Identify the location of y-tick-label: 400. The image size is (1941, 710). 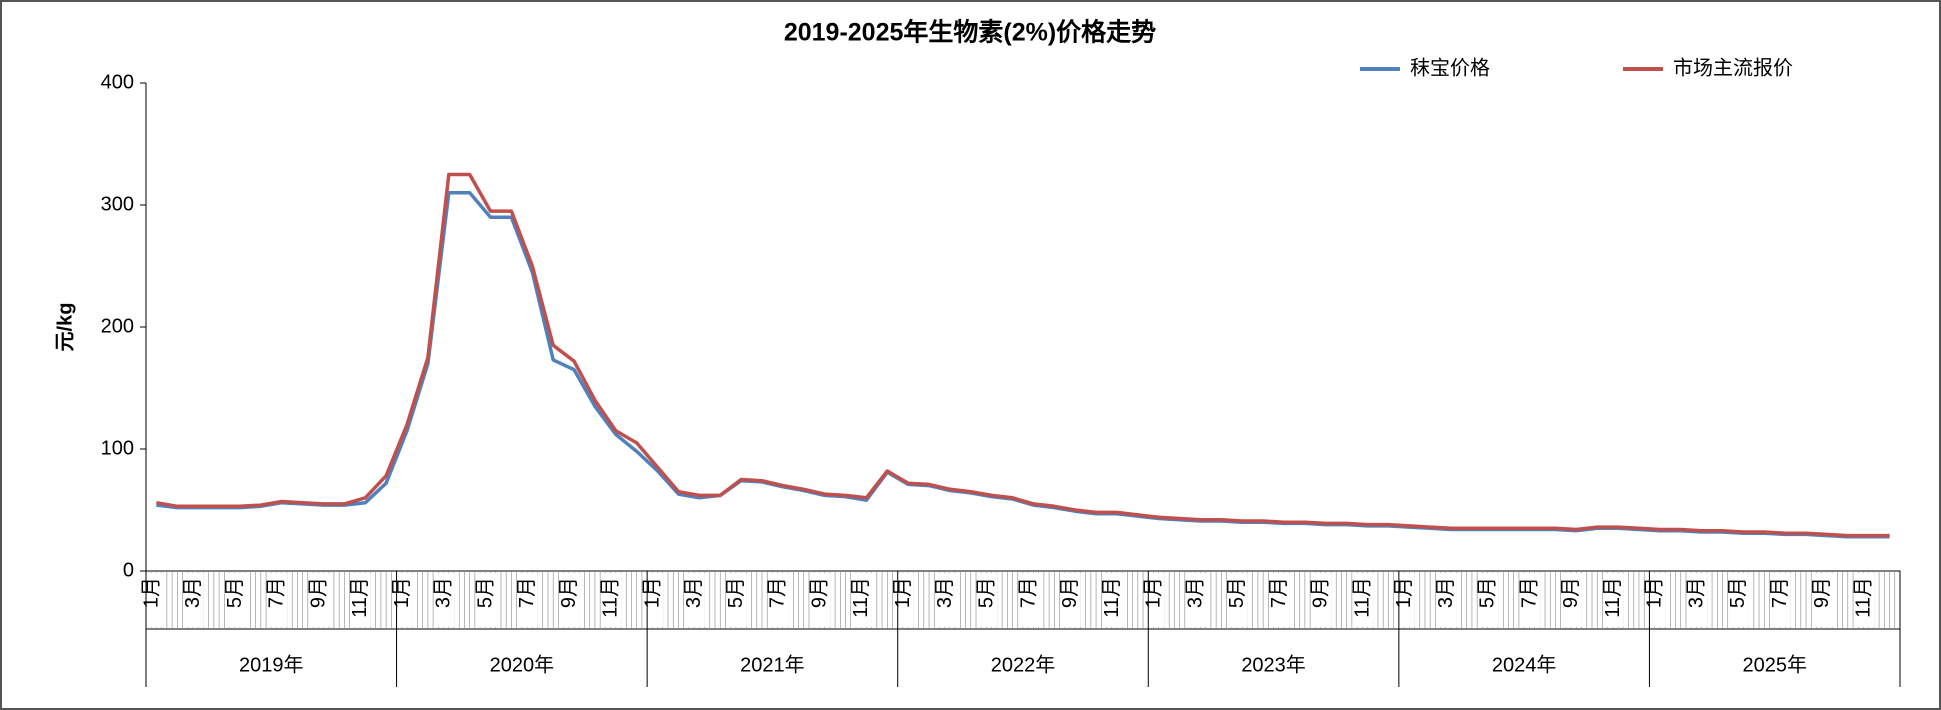
(117, 82).